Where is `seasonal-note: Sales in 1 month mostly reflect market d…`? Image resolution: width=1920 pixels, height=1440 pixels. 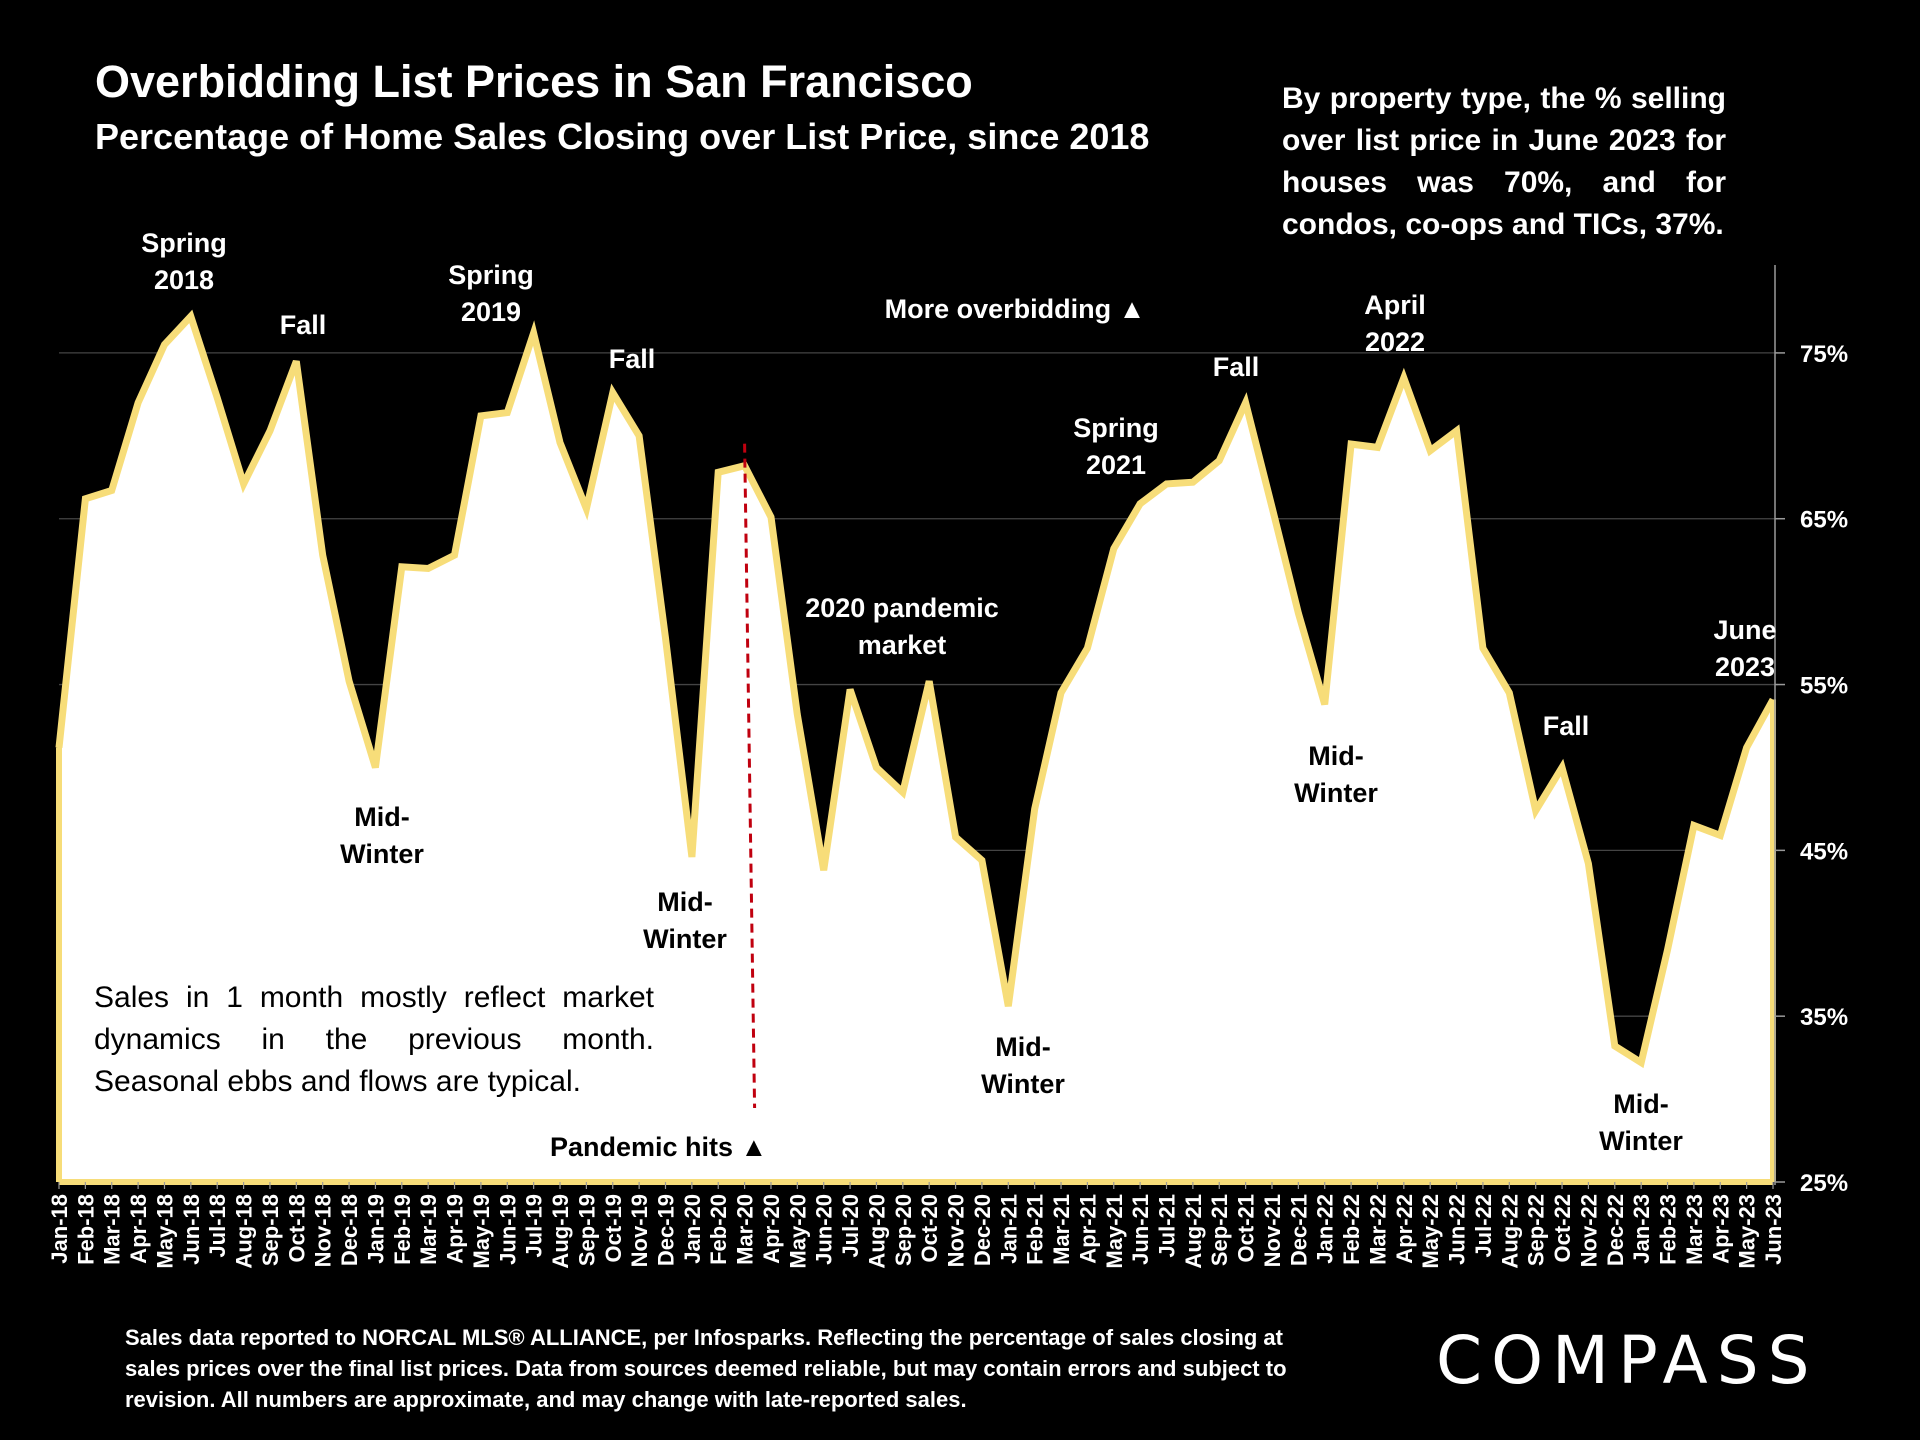 seasonal-note: Sales in 1 month mostly reflect market d… is located at coordinates (374, 1039).